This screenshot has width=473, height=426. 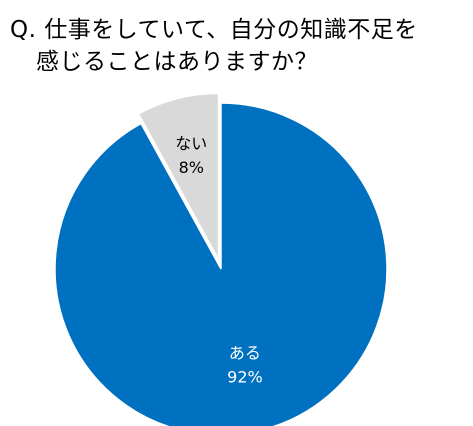 I want to click on slice-value-label-1: 92%, so click(x=245, y=376).